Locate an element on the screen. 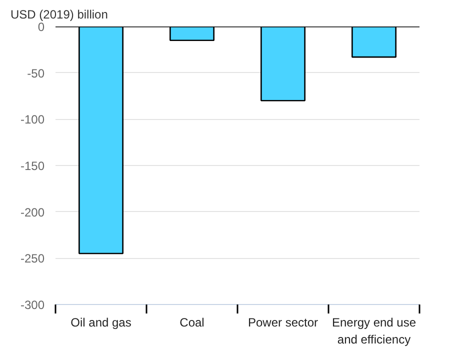 The width and height of the screenshot is (464, 349). x-tick-label: Oil and gas is located at coordinates (101, 323).